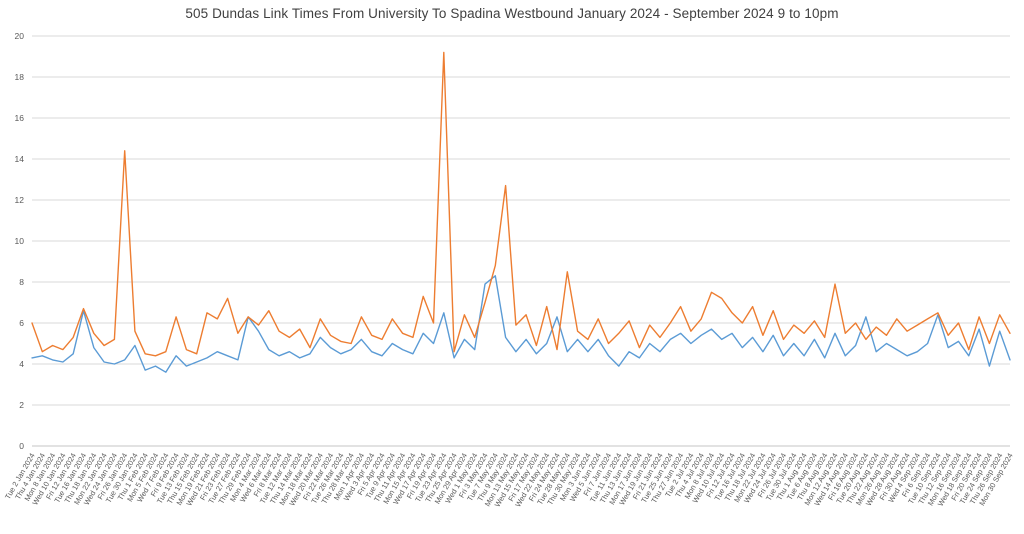 The width and height of the screenshot is (1024, 534). I want to click on y-axis-tick-label: 12, so click(20, 200).